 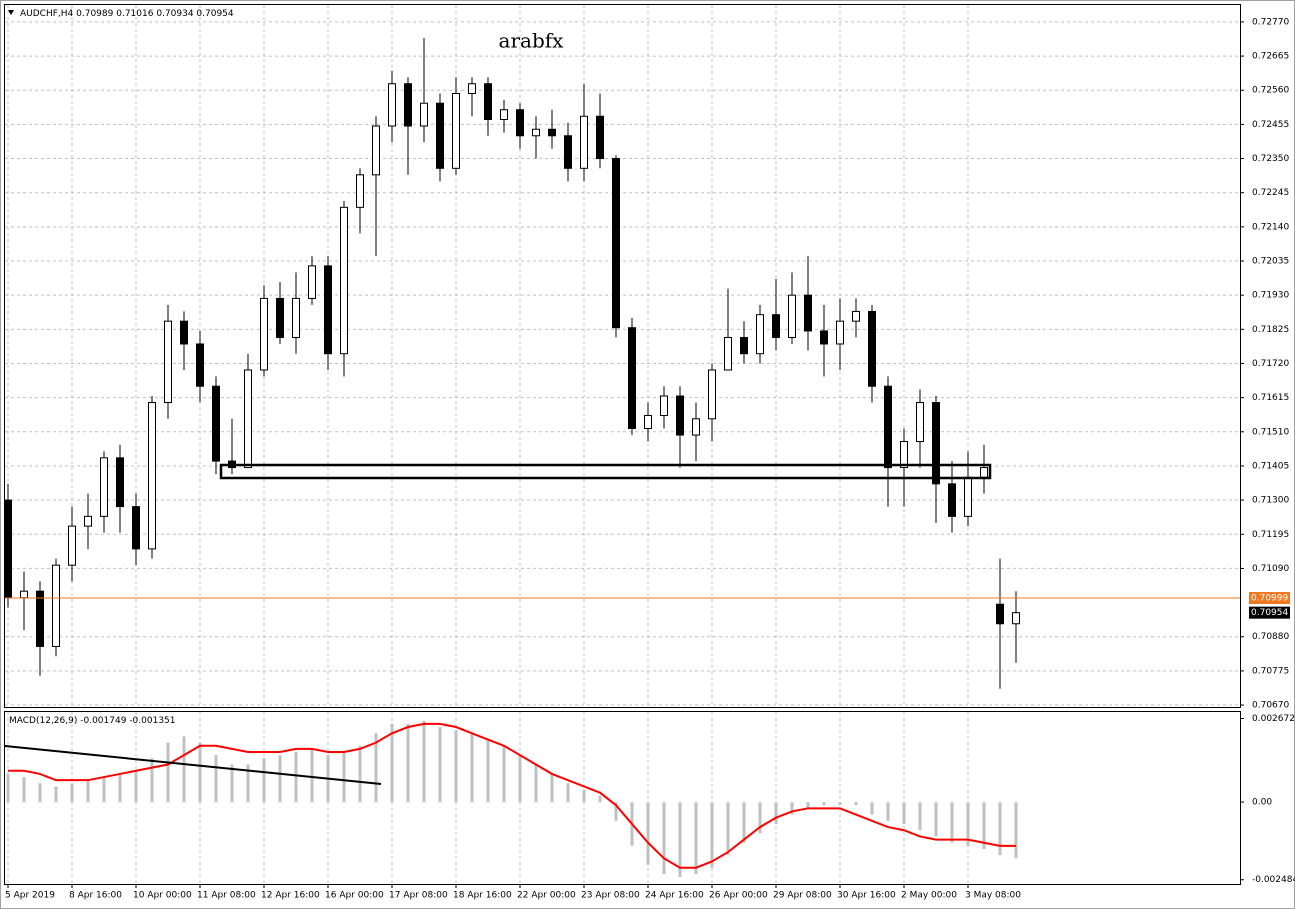 What do you see at coordinates (1270, 57) in the screenshot?
I see `y-tick-label: 0.72665` at bounding box center [1270, 57].